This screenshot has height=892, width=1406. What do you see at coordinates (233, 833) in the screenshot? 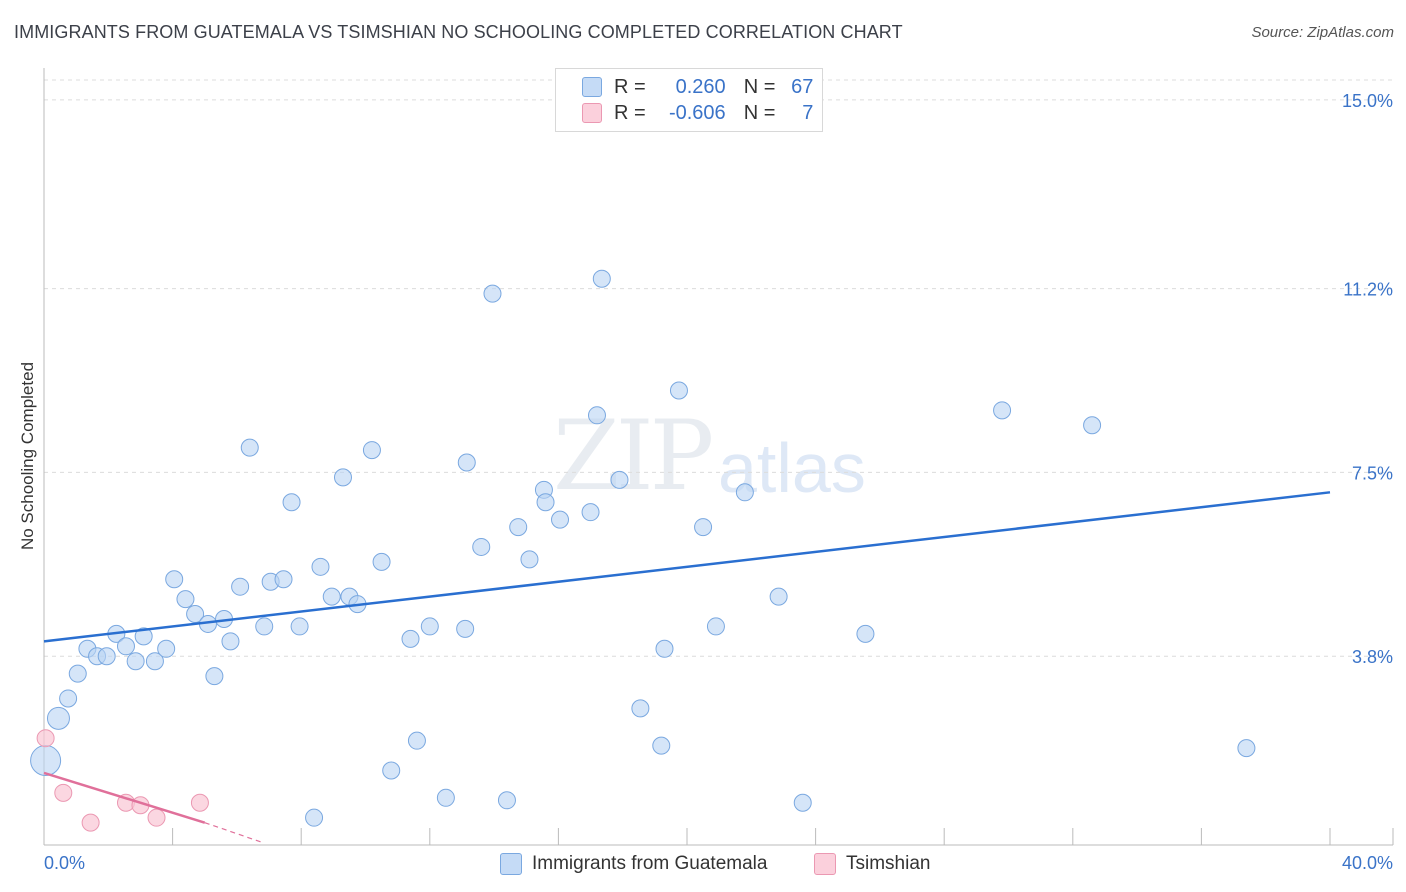
I see `trendline-tsimshian-extension` at bounding box center [233, 833].